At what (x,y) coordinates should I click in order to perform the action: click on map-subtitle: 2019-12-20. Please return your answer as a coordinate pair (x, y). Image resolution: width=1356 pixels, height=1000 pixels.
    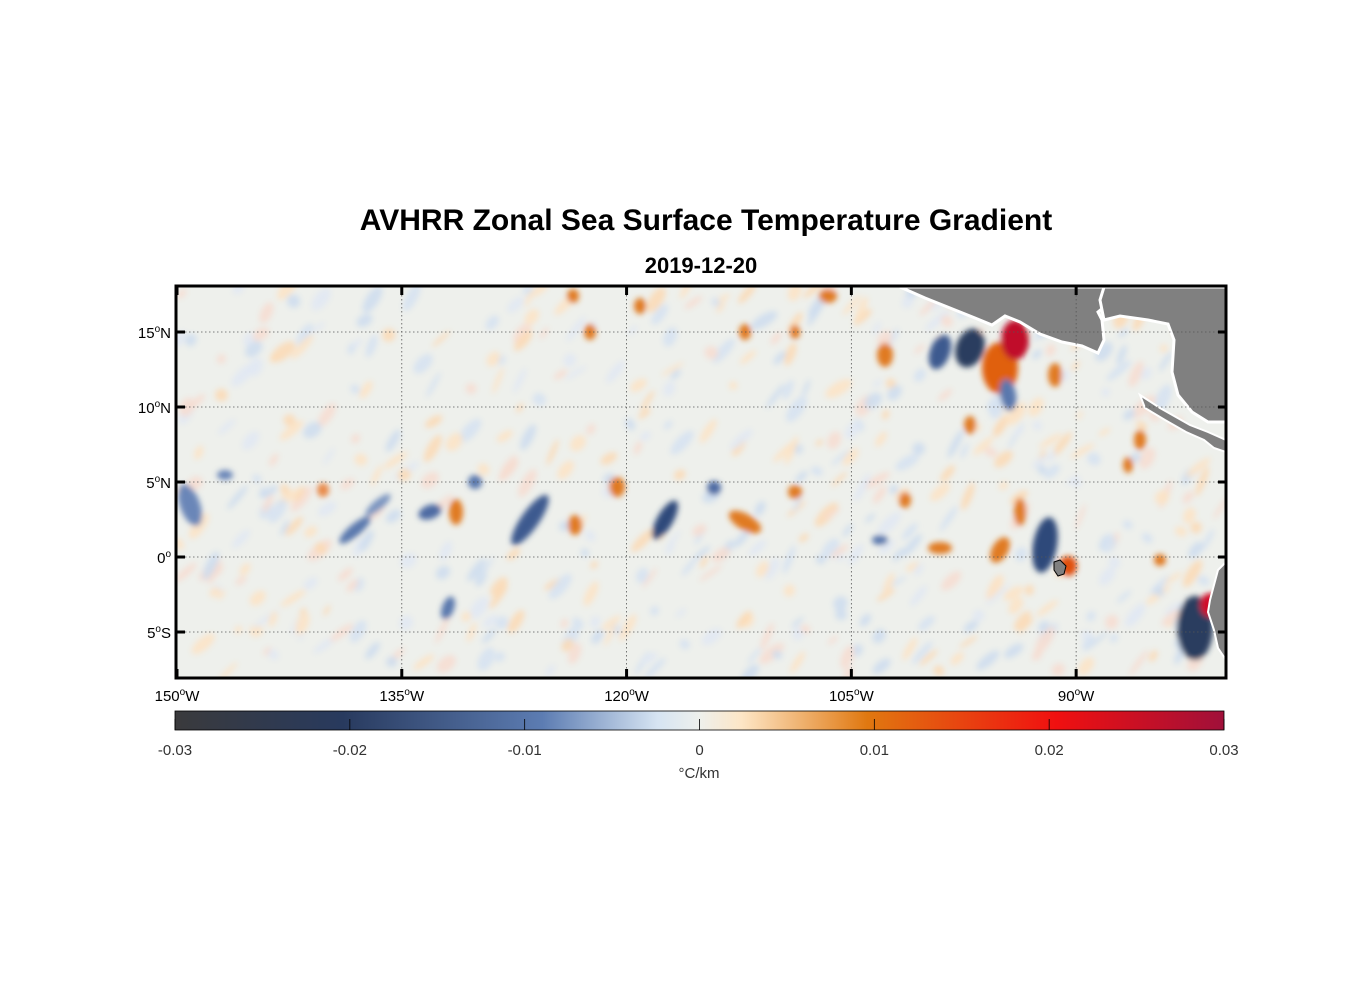
    Looking at the image, I should click on (701, 265).